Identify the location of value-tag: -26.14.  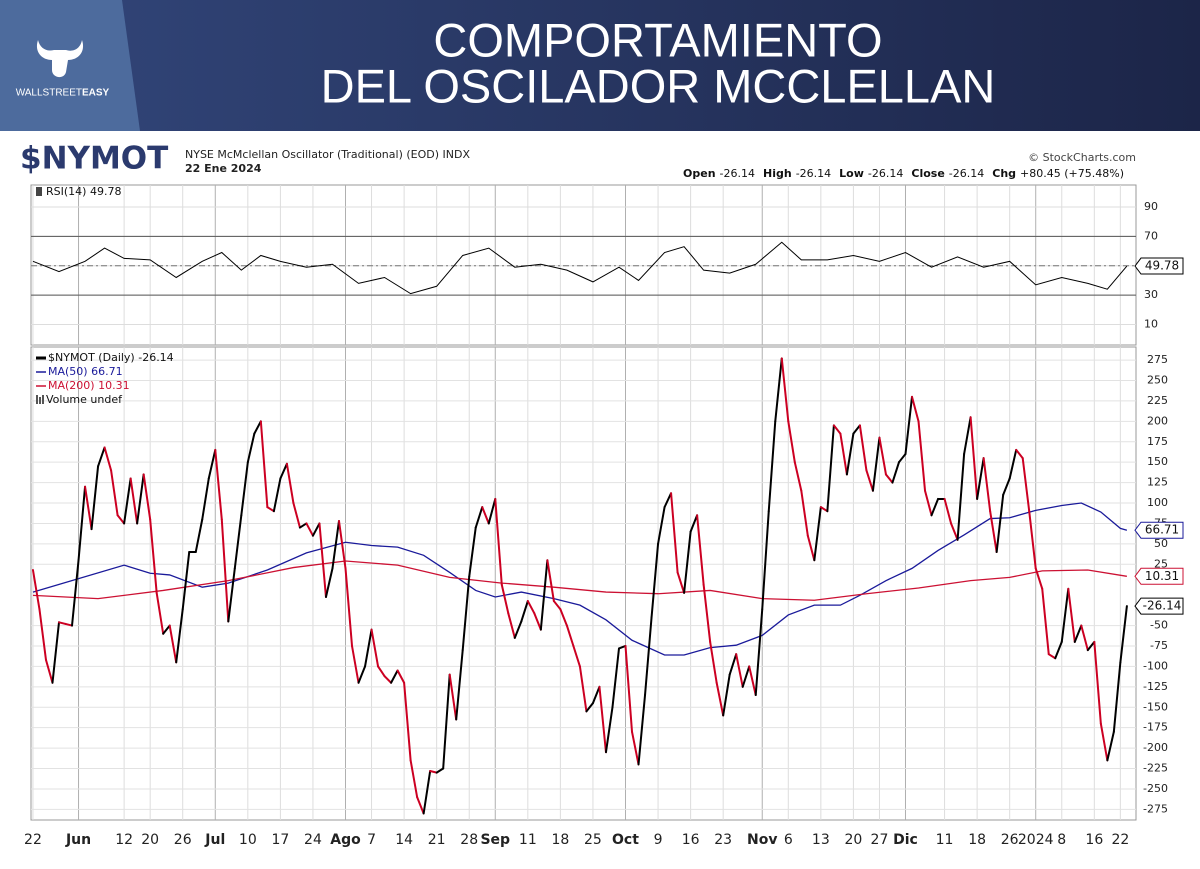
(1162, 606).